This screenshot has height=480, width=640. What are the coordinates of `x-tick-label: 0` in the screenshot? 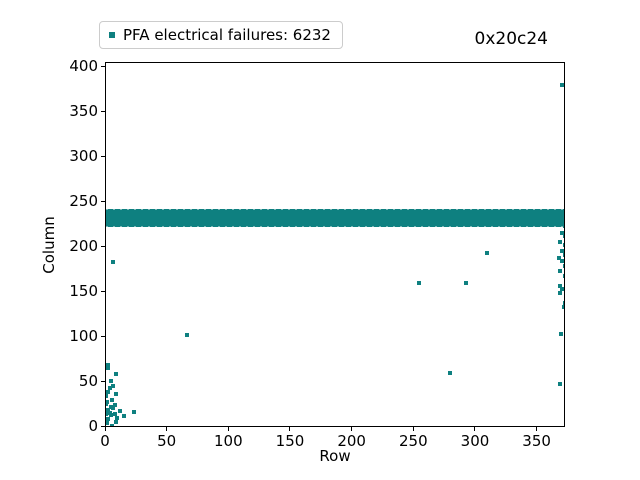 It's located at (105, 441).